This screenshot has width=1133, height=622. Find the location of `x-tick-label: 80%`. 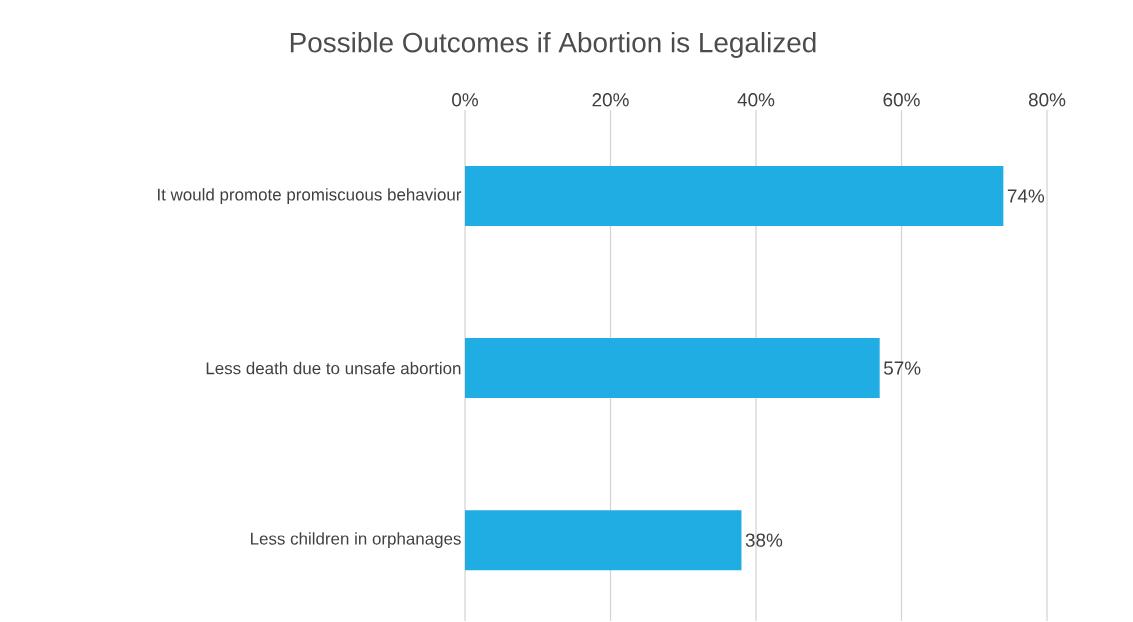

x-tick-label: 80% is located at coordinates (1047, 100).